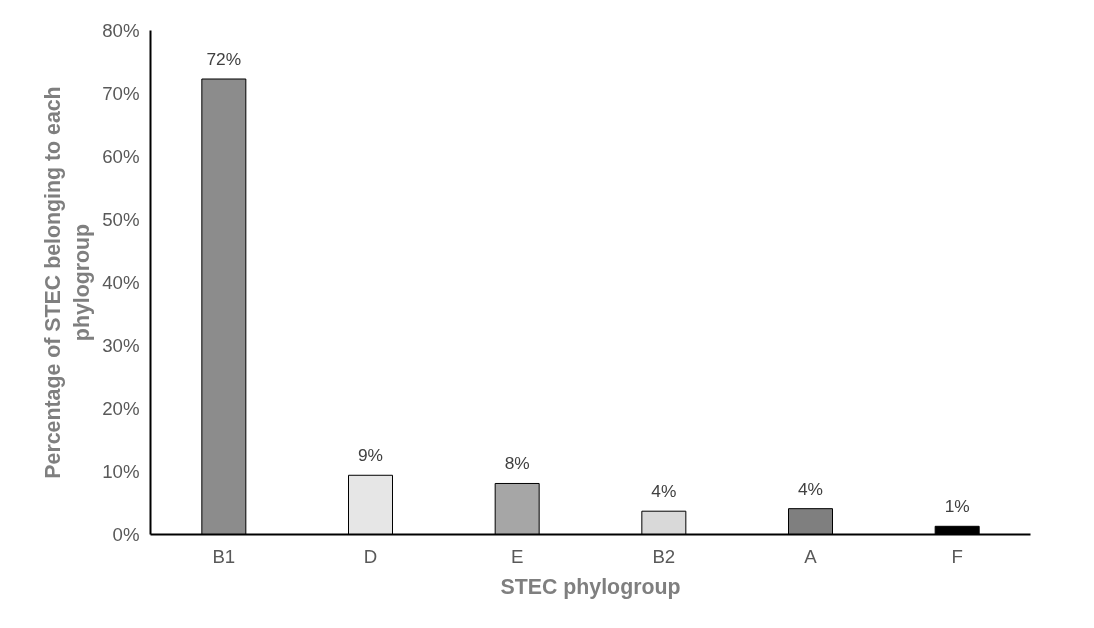  I want to click on y-tick-label: 20%, so click(121, 408).